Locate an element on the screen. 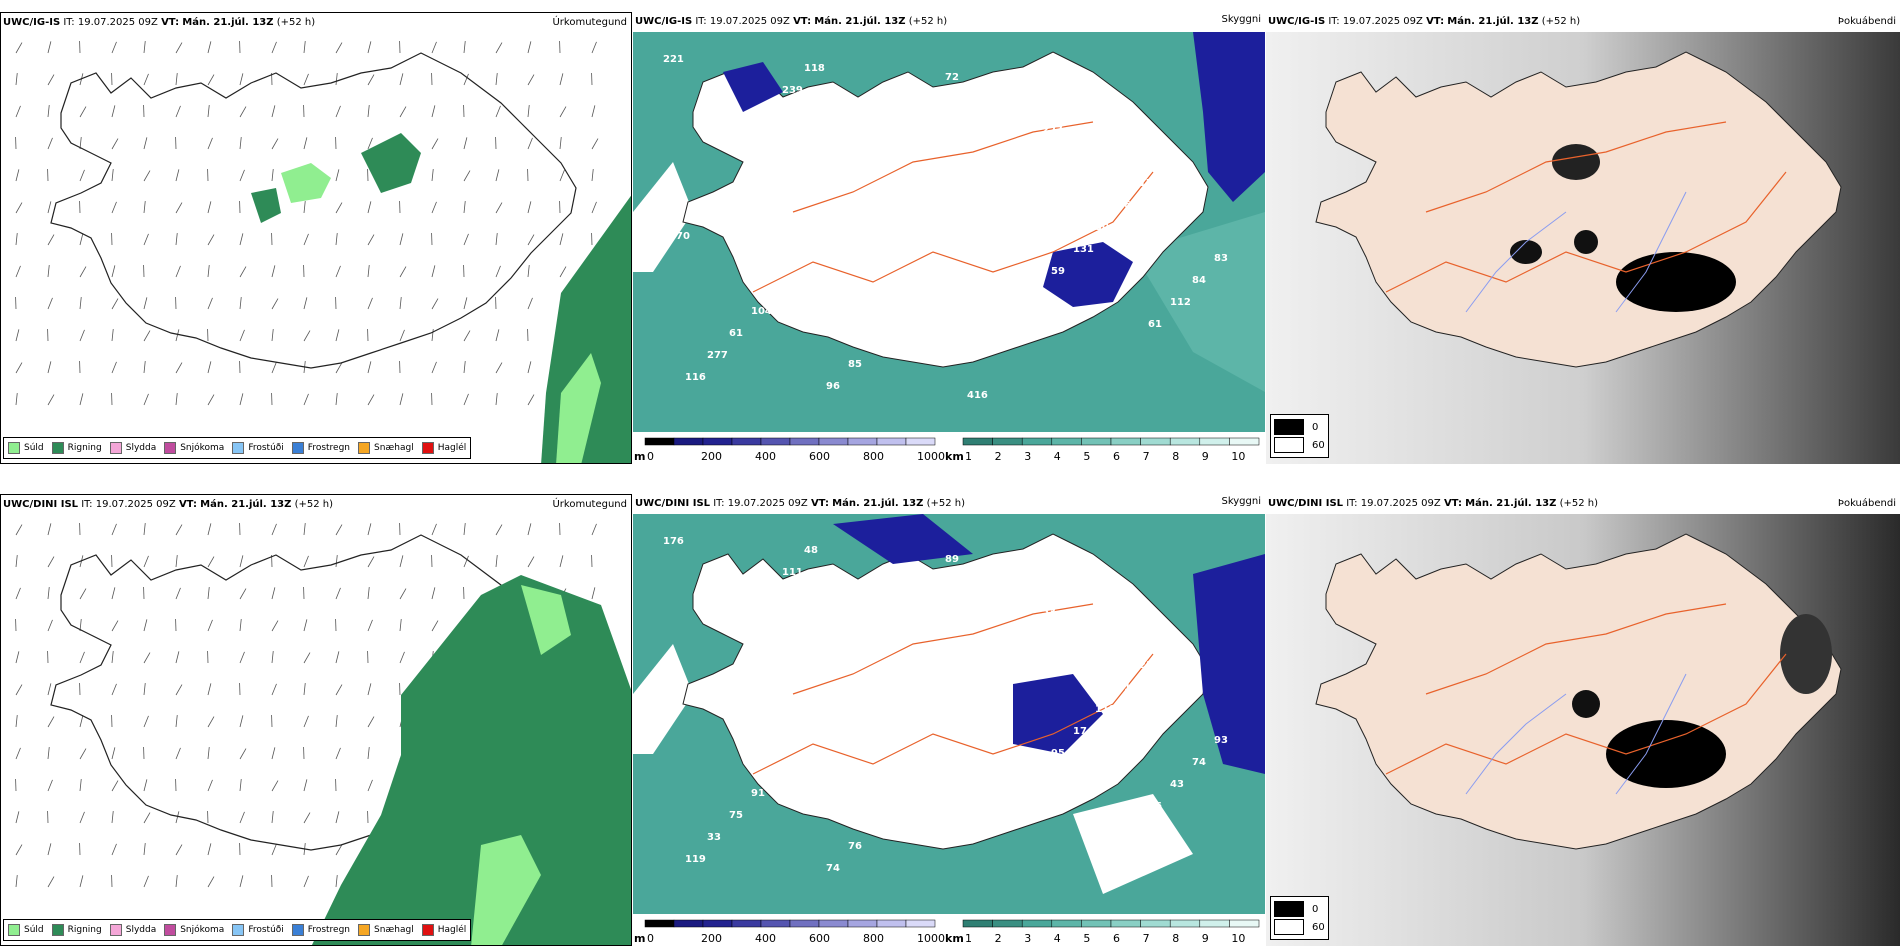  visibility-scale-unit: km is located at coordinates (954, 938).